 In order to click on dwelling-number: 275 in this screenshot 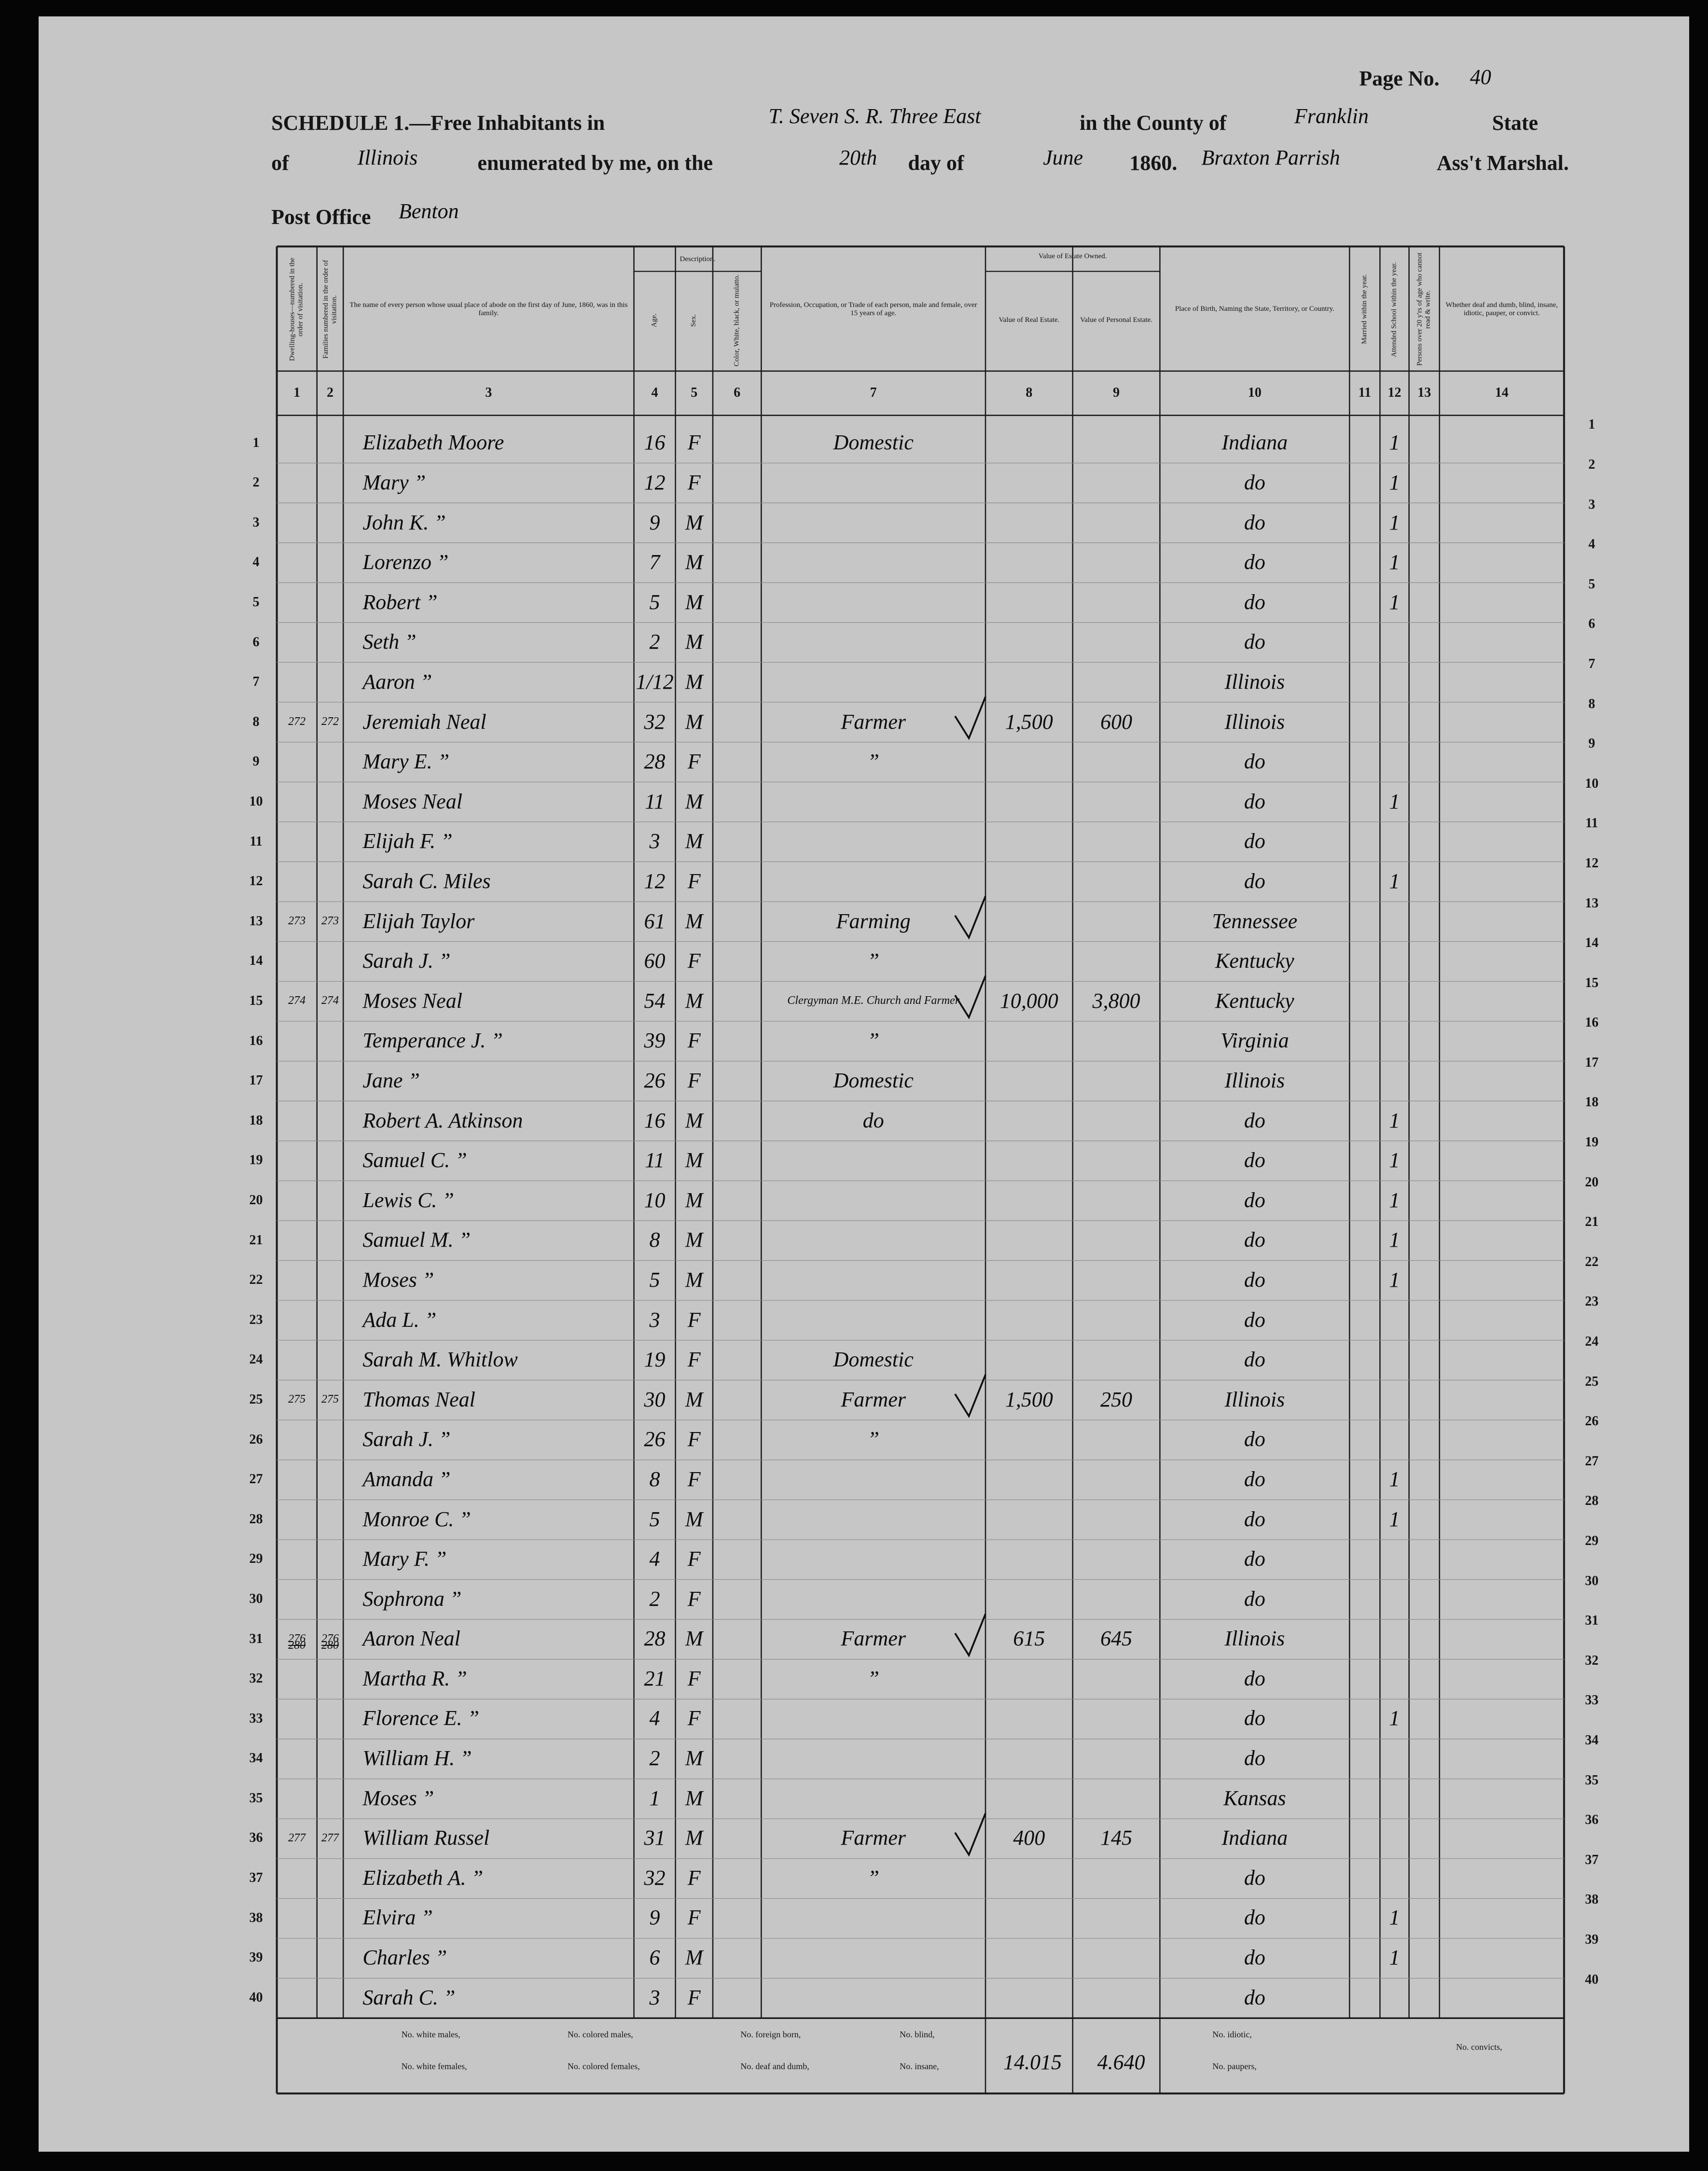, I will do `click(297, 1400)`.